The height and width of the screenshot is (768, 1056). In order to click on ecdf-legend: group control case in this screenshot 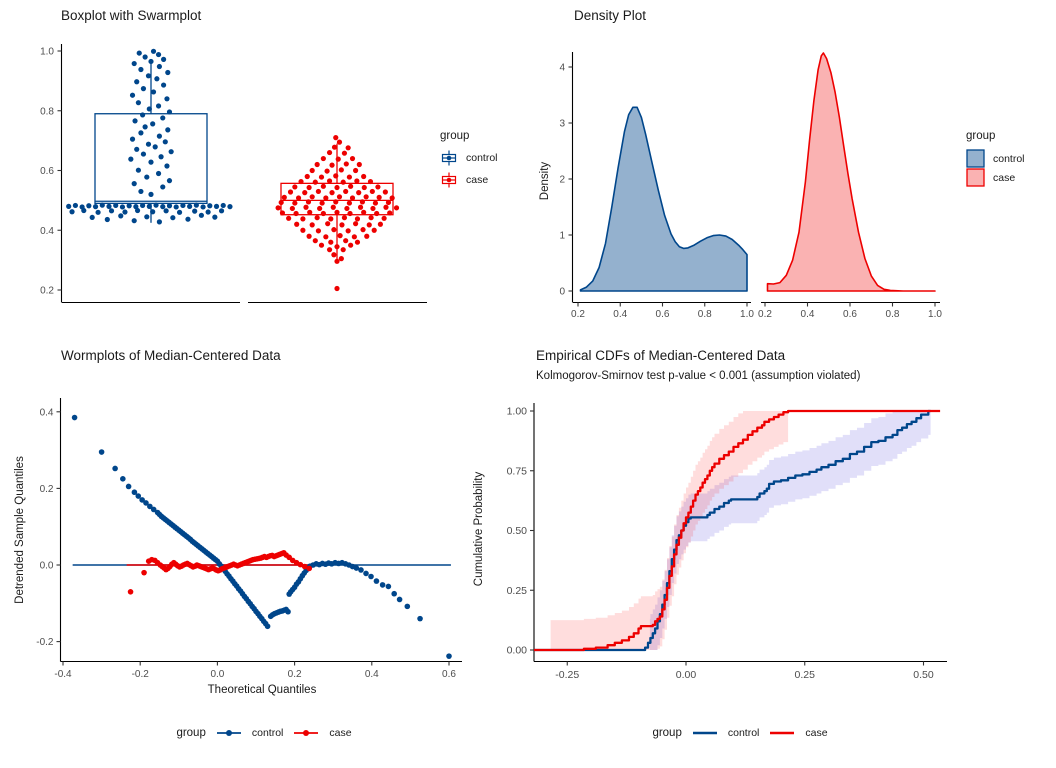, I will do `click(740, 733)`.